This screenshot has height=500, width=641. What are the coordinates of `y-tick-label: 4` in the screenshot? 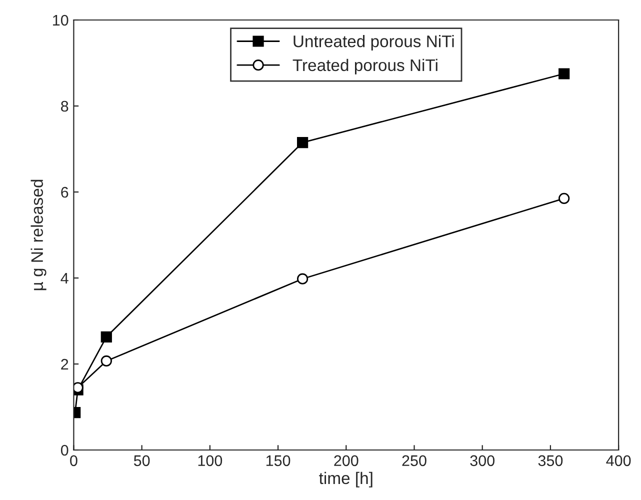 It's located at (64, 278).